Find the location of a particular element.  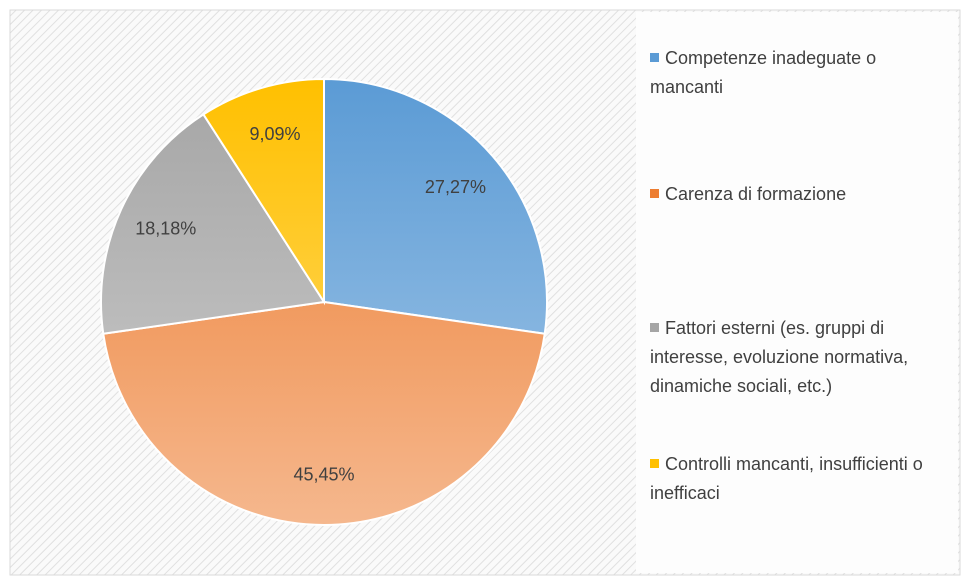

data-label: 18,18% is located at coordinates (165, 228).